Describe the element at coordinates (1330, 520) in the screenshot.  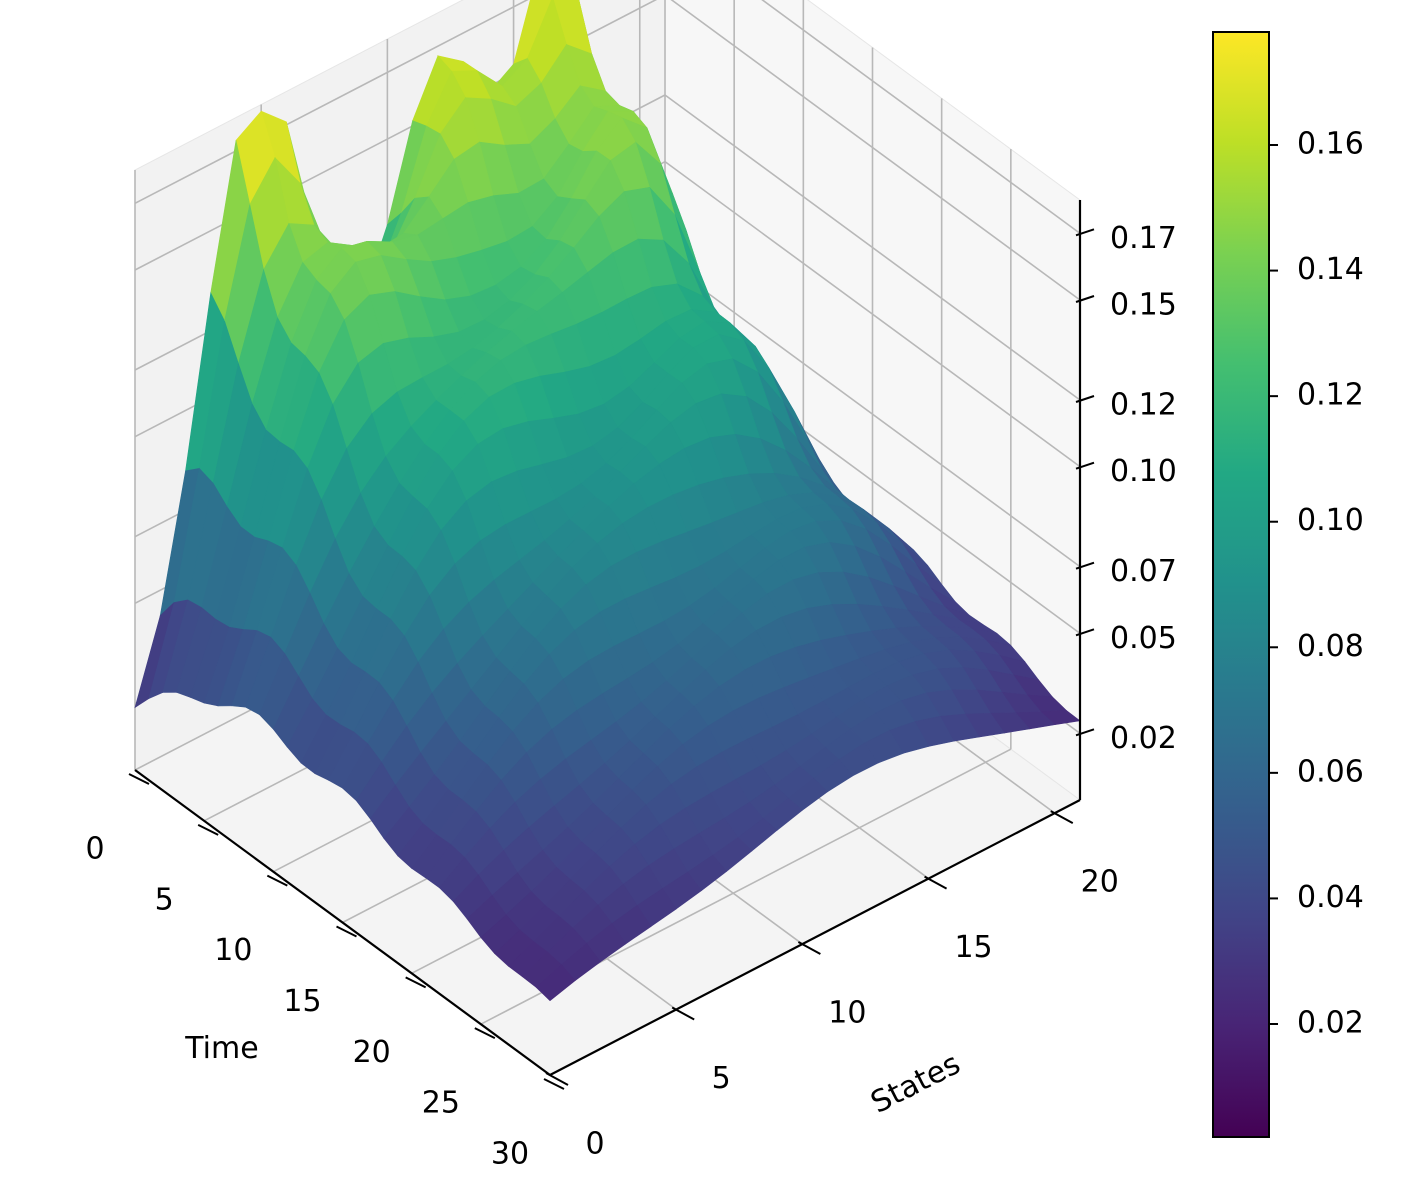
I see `colorbar-tick-label: 0.10` at that location.